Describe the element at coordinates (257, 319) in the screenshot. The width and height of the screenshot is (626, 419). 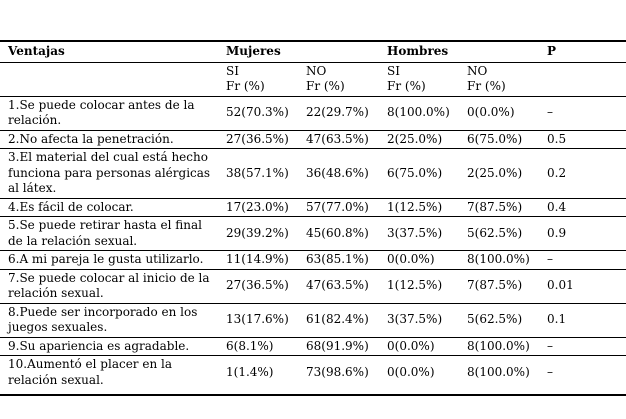
I see `mujeres-si-value: 13(17.6%)` at that location.